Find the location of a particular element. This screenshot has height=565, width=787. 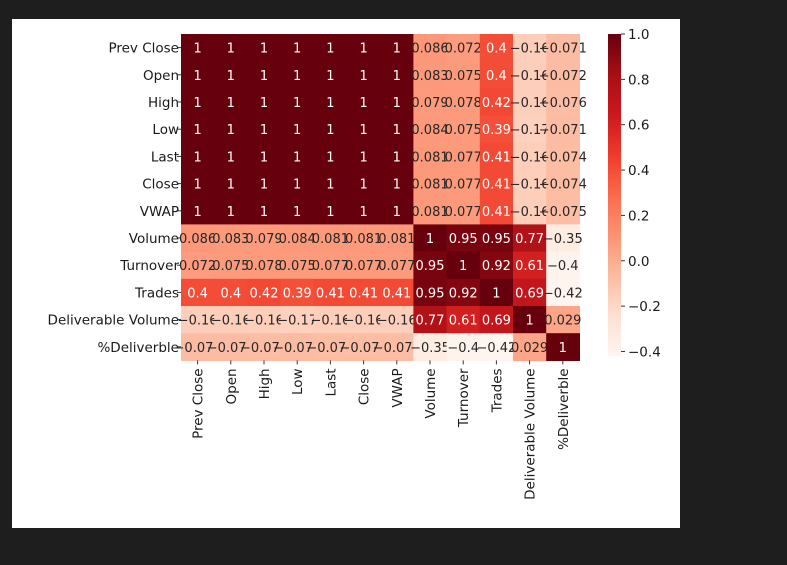

heatmap-cell-label: −0.4 is located at coordinates (463, 348).